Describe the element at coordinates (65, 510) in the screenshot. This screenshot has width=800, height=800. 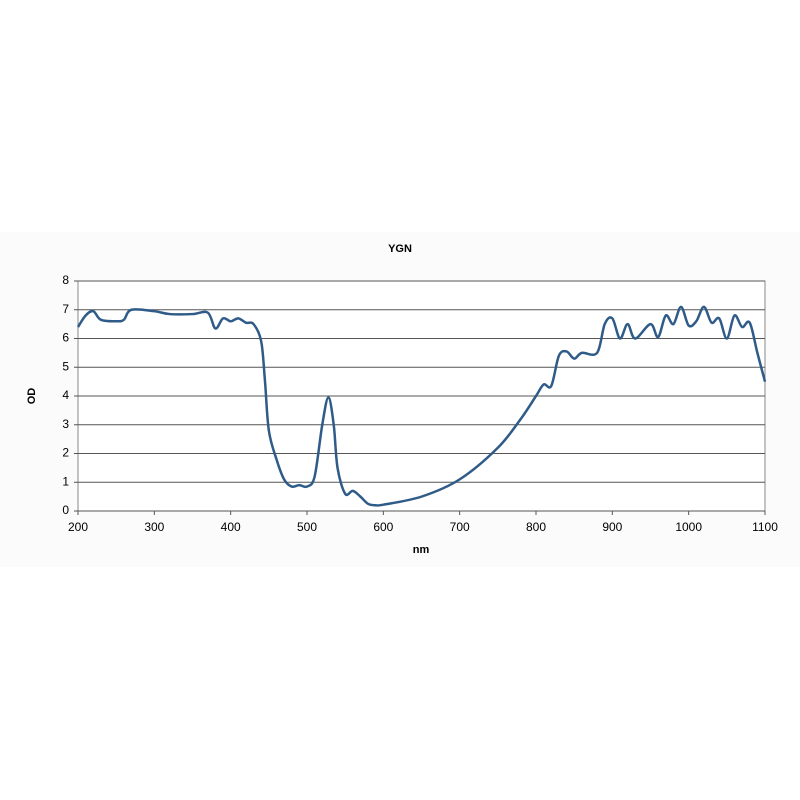
I see `y-tick-label: 0` at that location.